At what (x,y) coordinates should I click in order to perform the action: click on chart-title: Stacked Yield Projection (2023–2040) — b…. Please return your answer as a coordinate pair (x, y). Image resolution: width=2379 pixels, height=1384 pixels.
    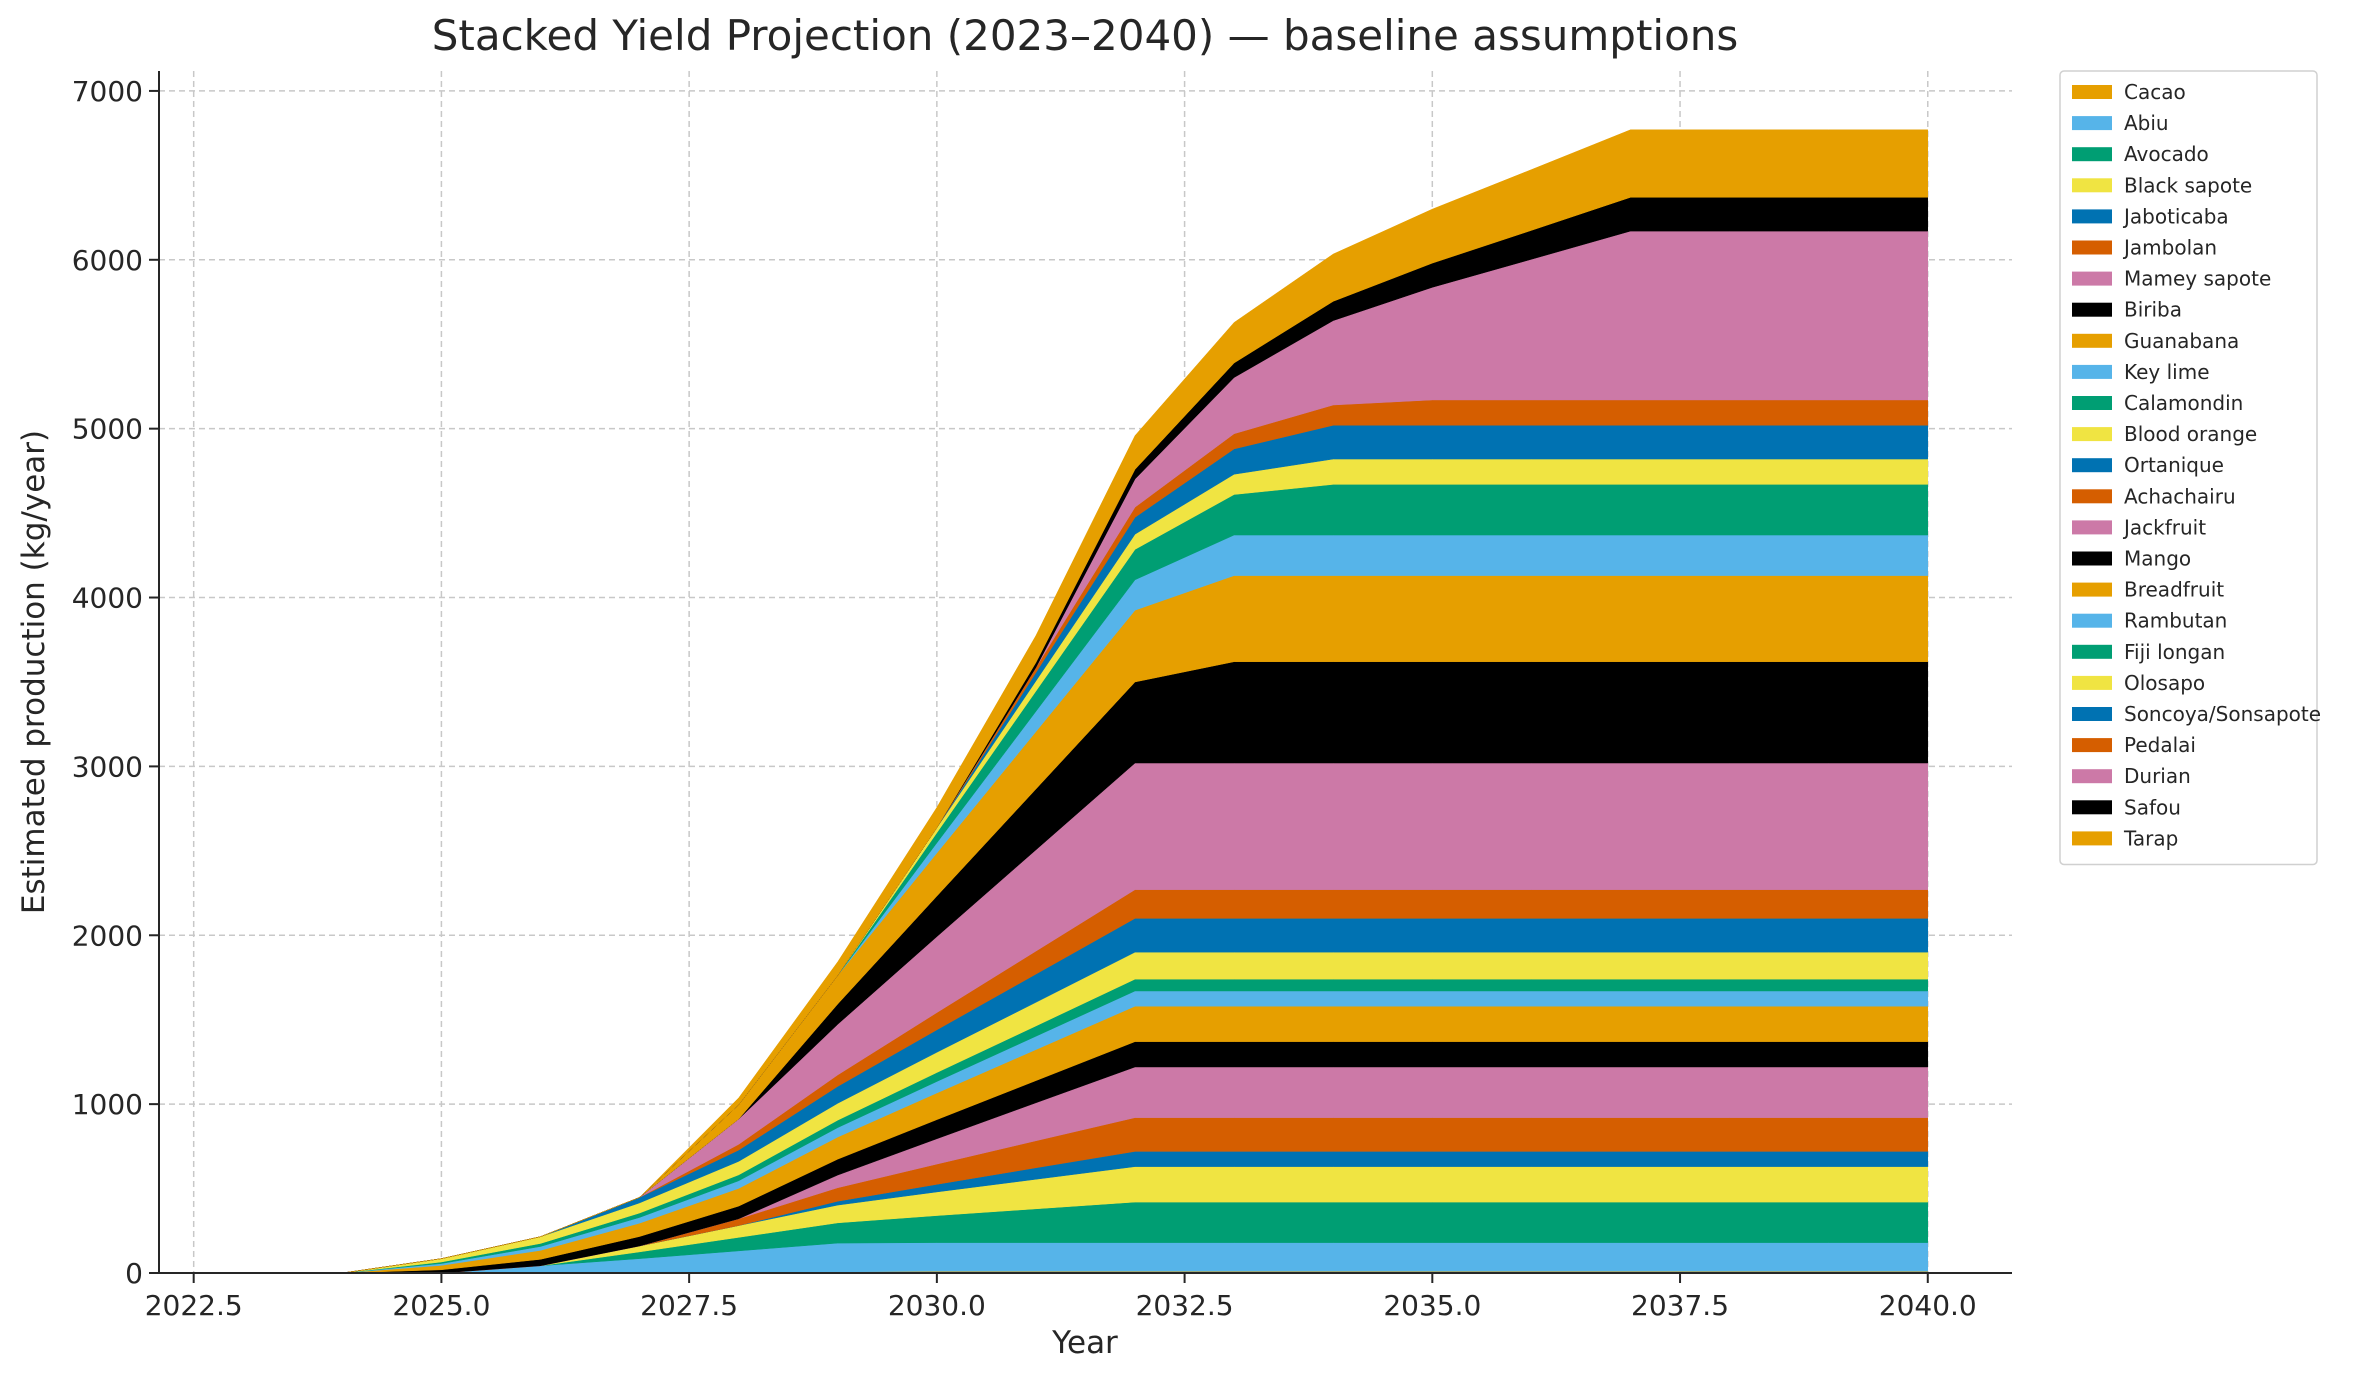
    Looking at the image, I should click on (1085, 35).